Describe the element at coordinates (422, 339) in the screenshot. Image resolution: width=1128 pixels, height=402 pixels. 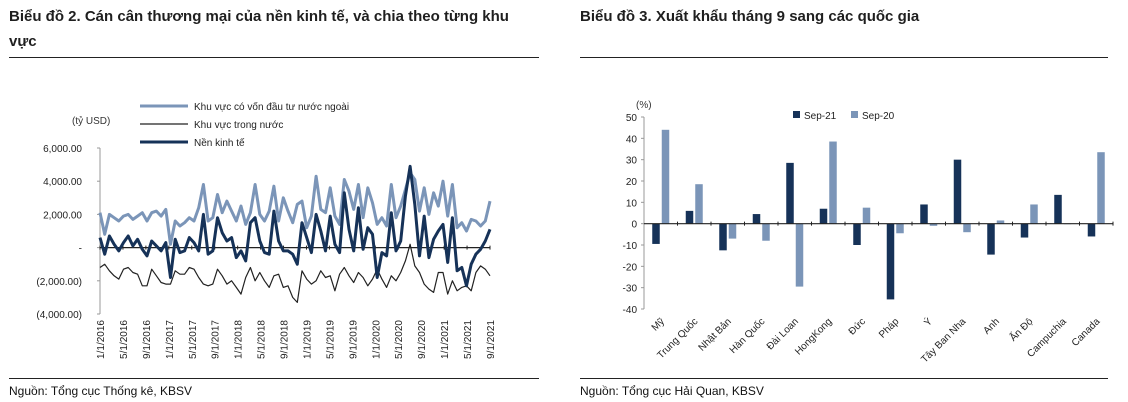
I see `x-tick-label: 9/1/2020` at that location.